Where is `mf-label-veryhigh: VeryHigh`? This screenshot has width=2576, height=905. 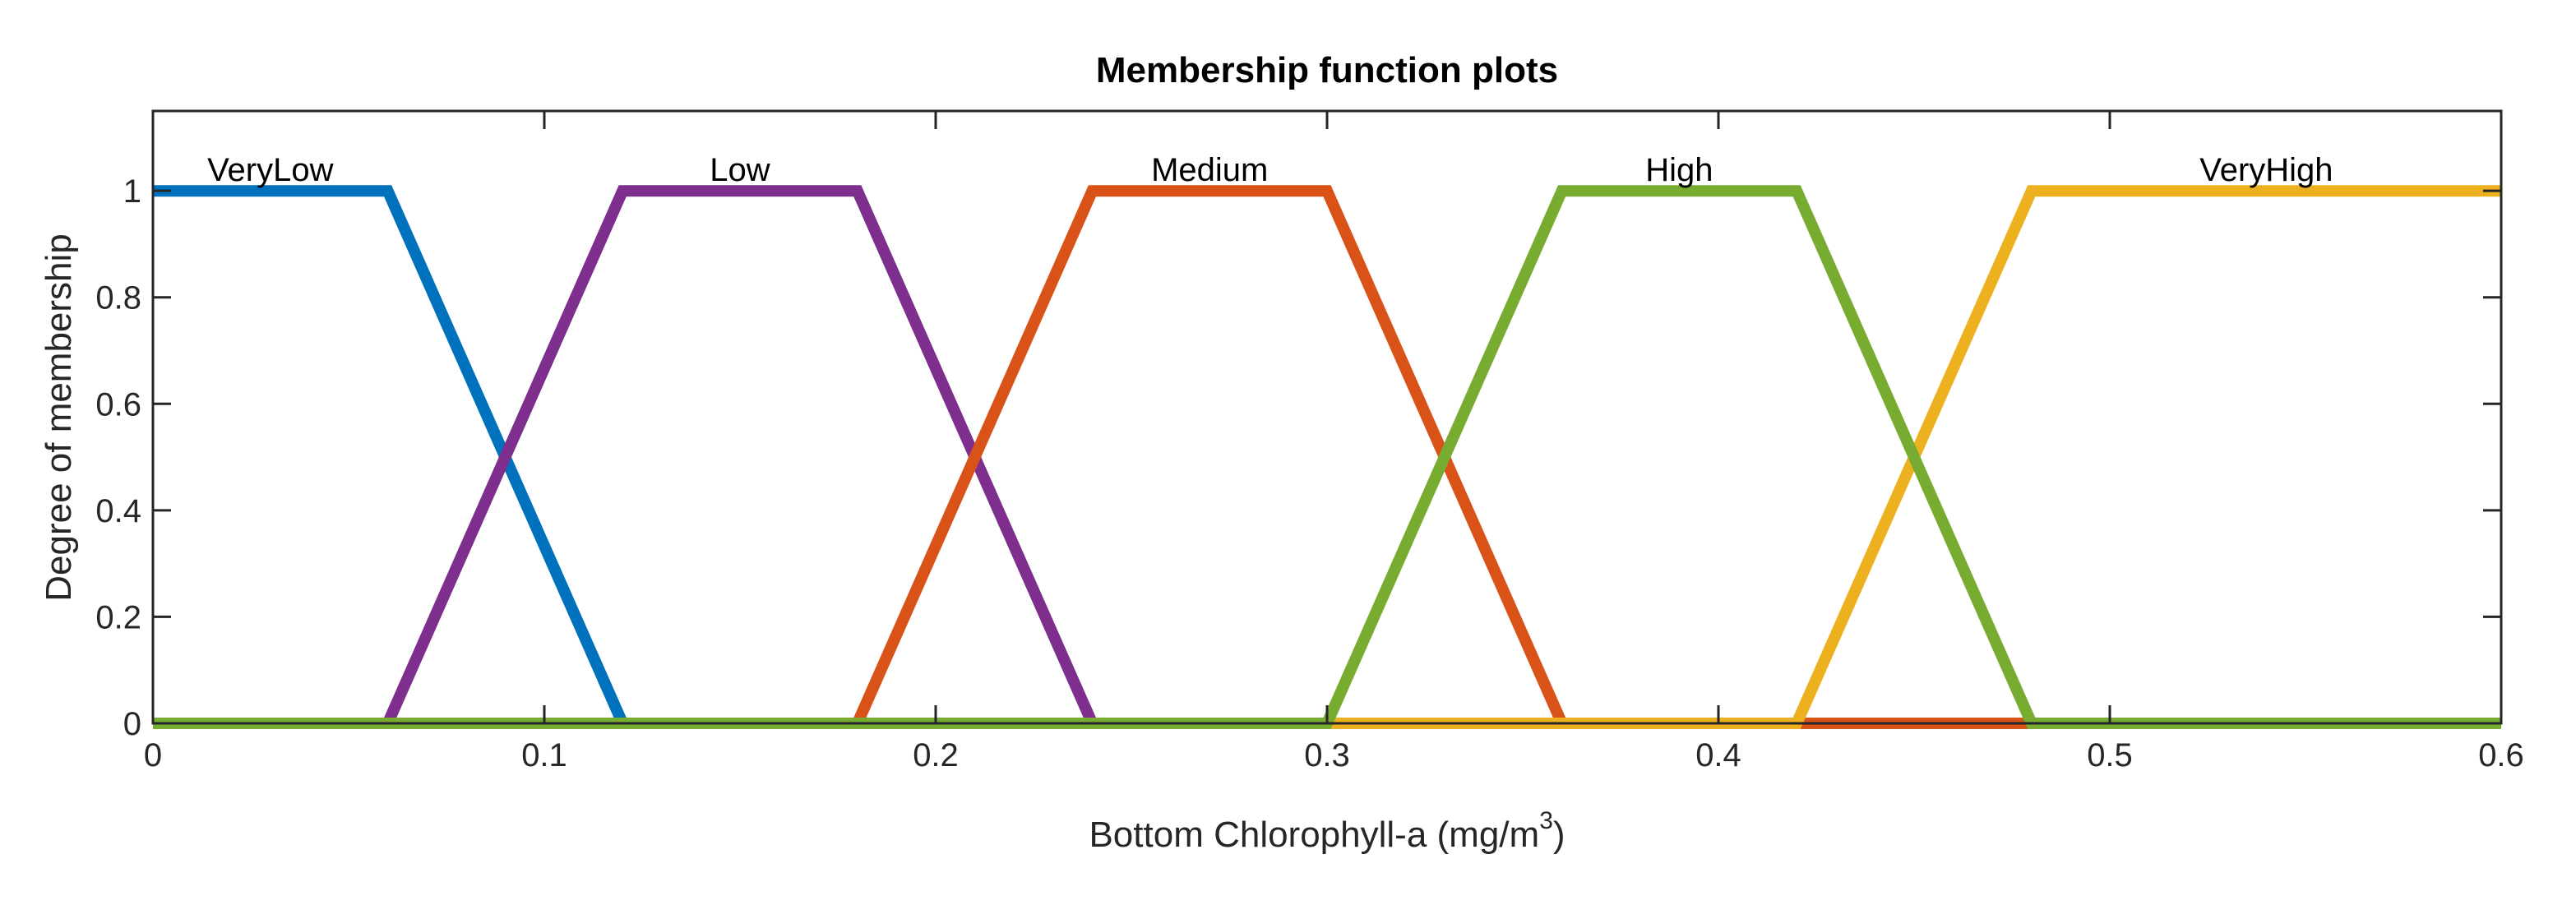 mf-label-veryhigh: VeryHigh is located at coordinates (2266, 170).